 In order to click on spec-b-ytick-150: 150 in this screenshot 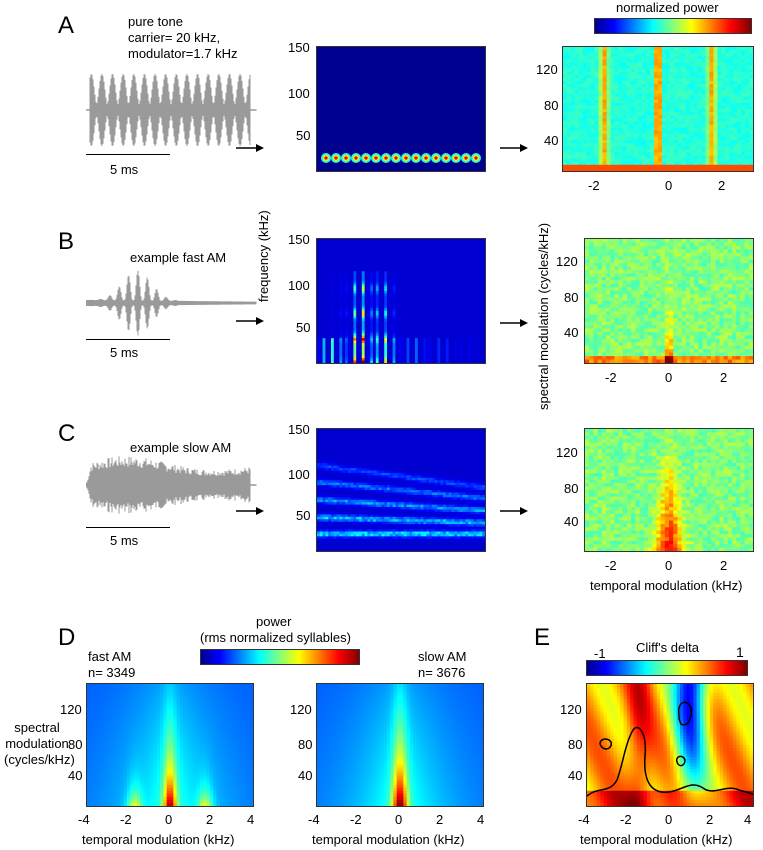, I will do `click(299, 239)`.